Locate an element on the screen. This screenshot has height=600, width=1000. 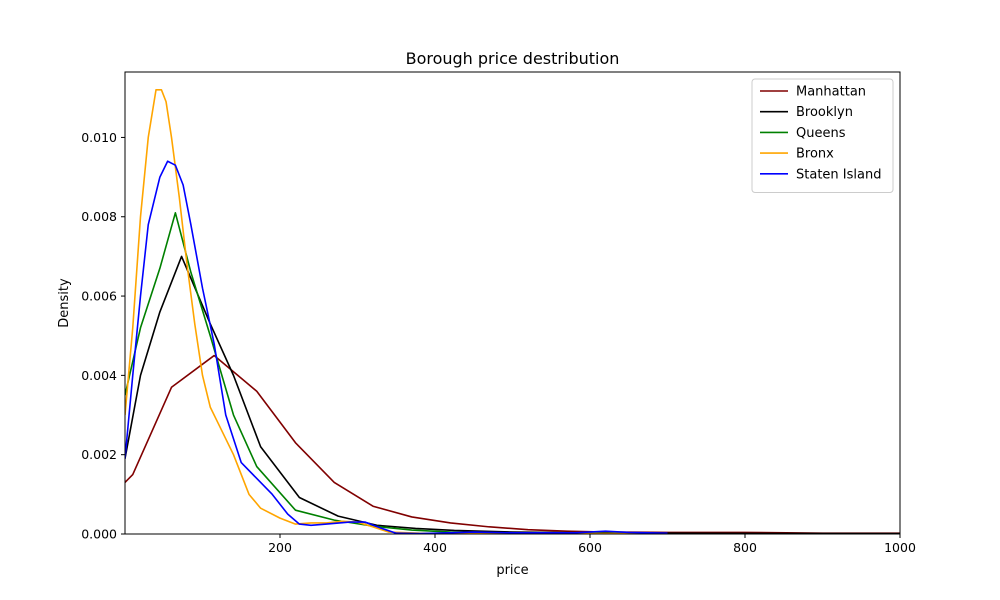
x-tick-label: 600 is located at coordinates (590, 547).